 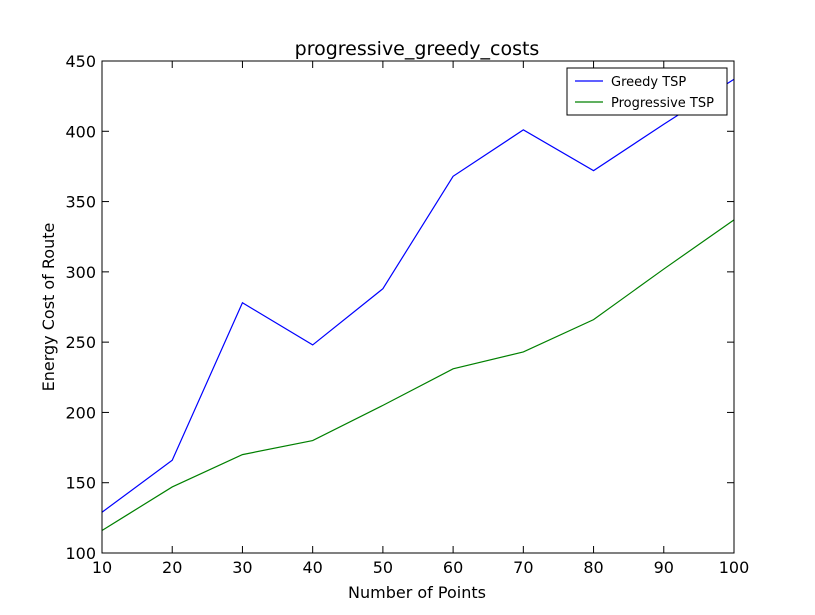 What do you see at coordinates (648, 82) in the screenshot?
I see `legend-label-1: Greedy TSP` at bounding box center [648, 82].